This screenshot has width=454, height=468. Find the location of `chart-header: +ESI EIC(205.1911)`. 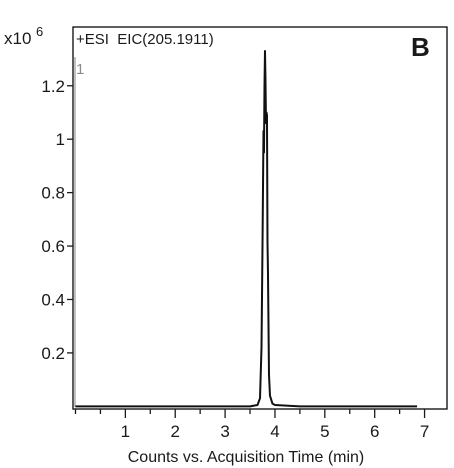

chart-header: +ESI EIC(205.1911) is located at coordinates (145, 39).